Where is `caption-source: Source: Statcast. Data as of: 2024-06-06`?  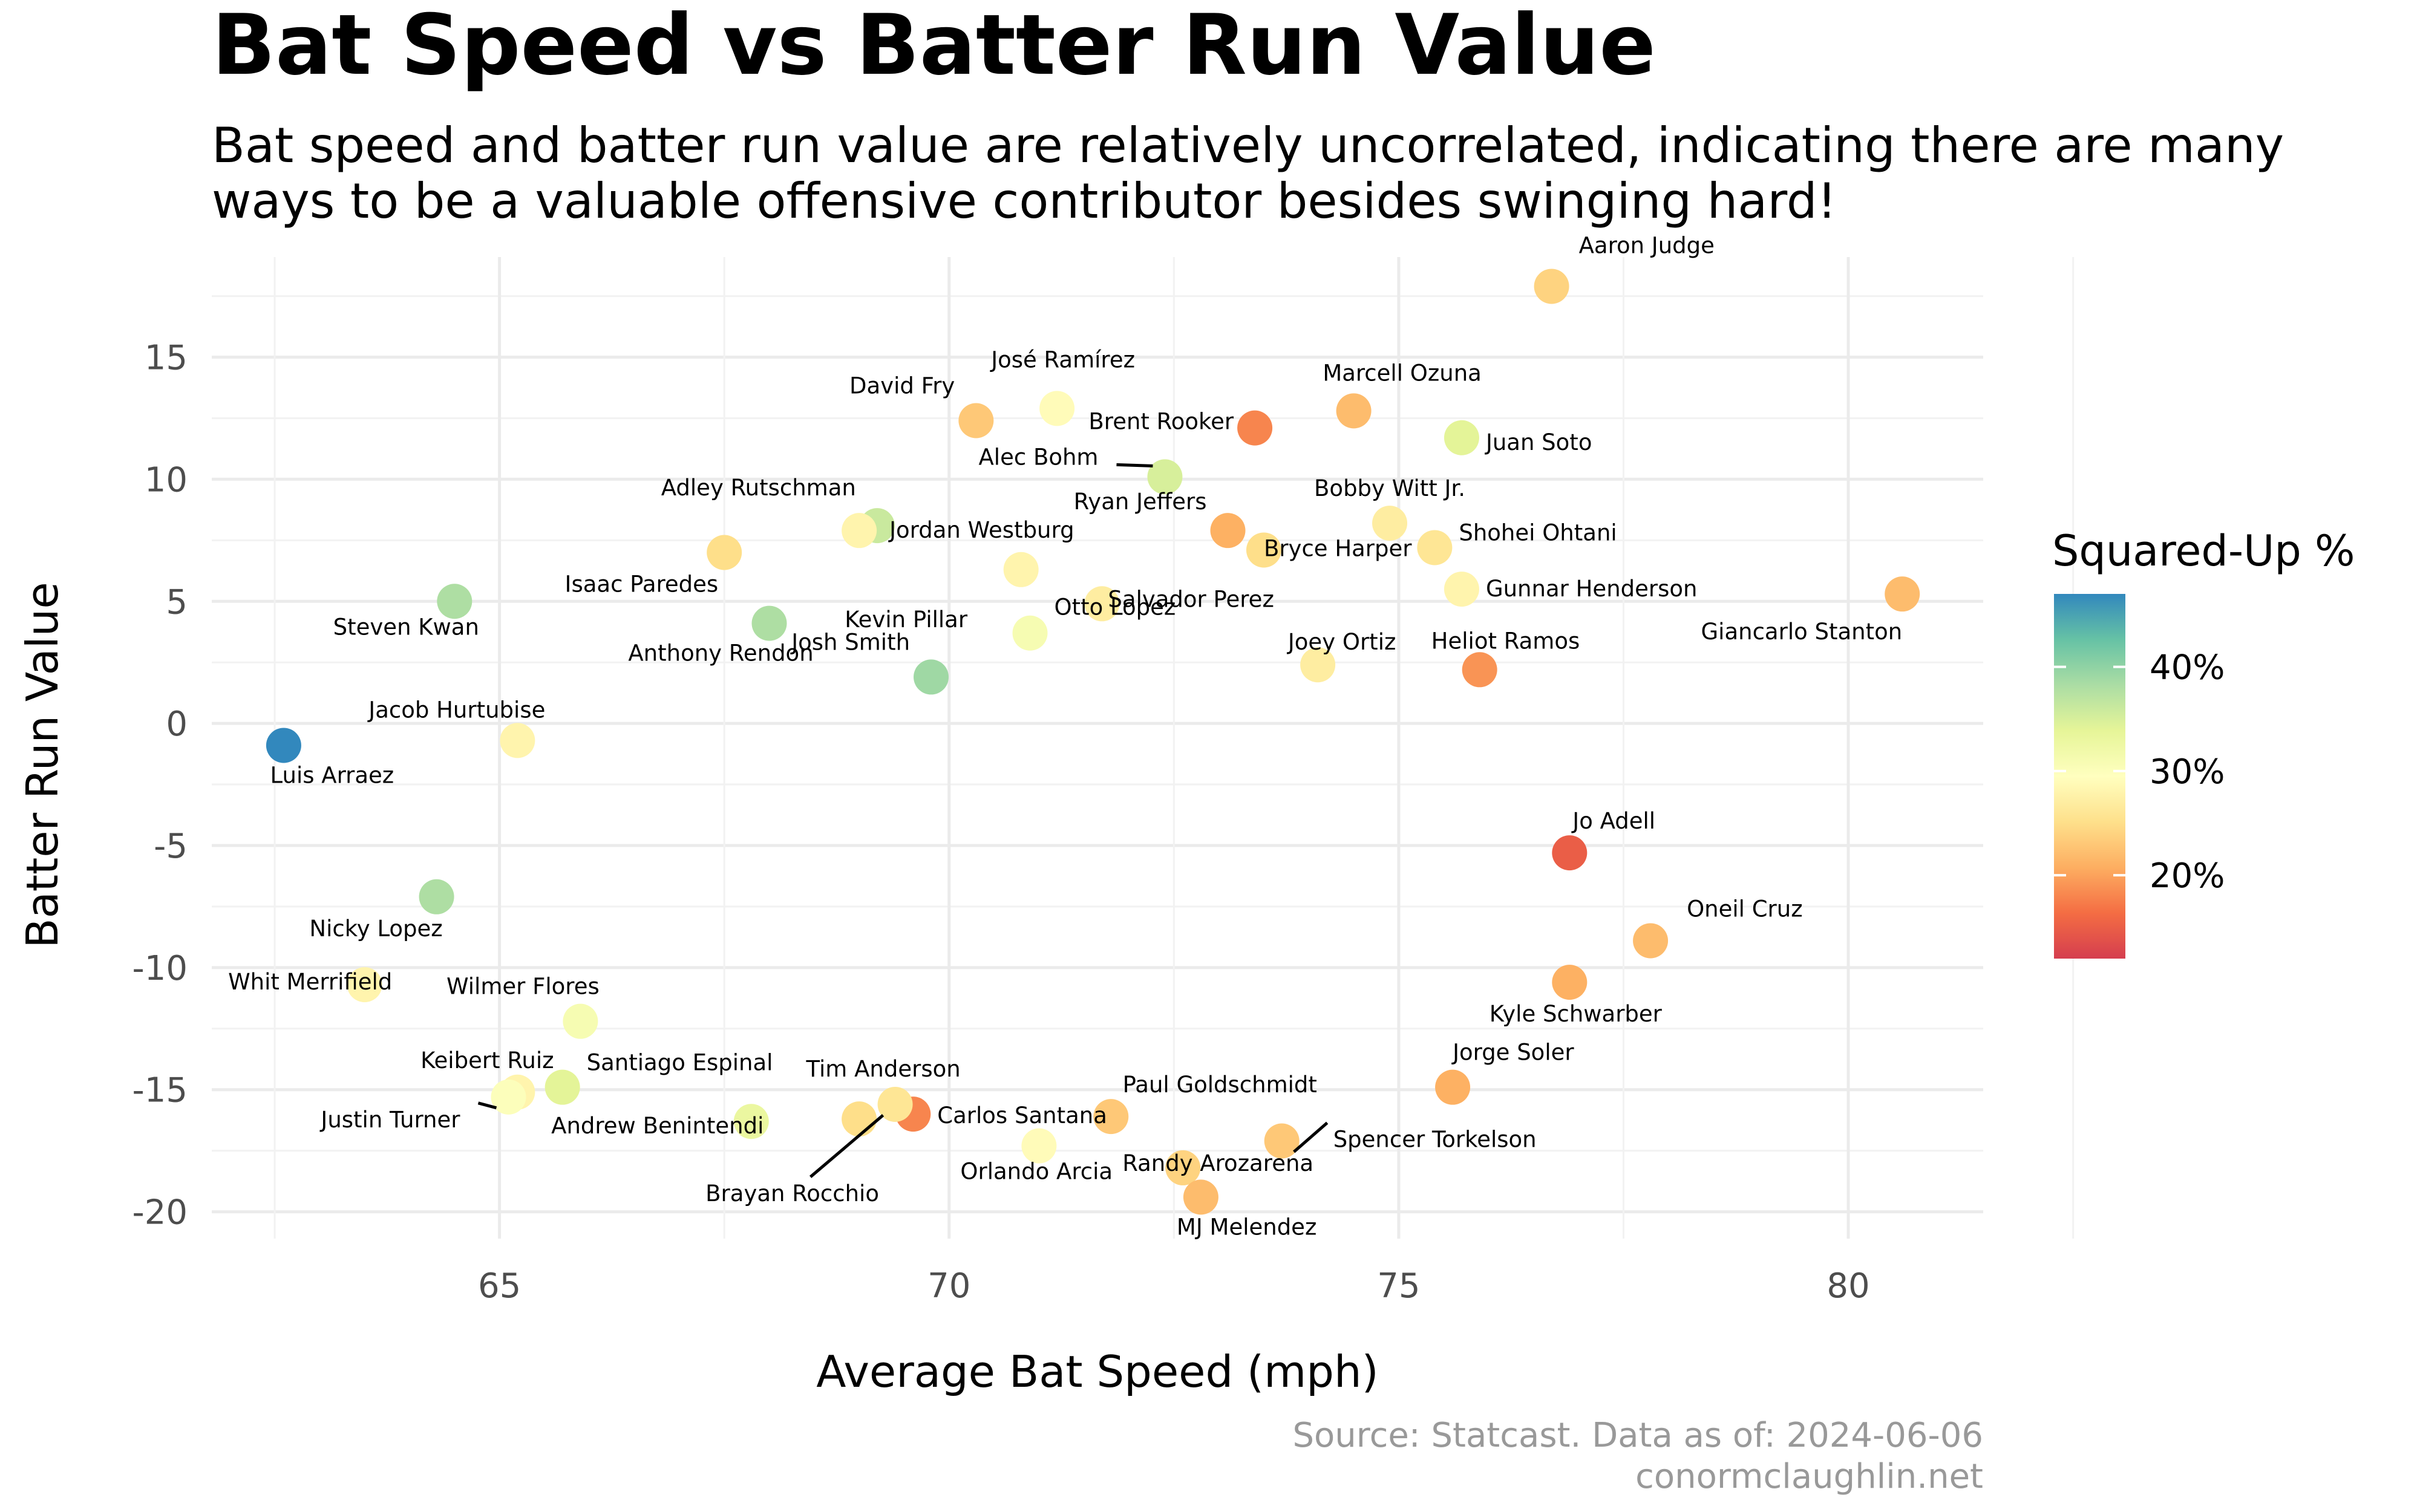
caption-source: Source: Statcast. Data as of: 2024-06-06 is located at coordinates (1637, 1436).